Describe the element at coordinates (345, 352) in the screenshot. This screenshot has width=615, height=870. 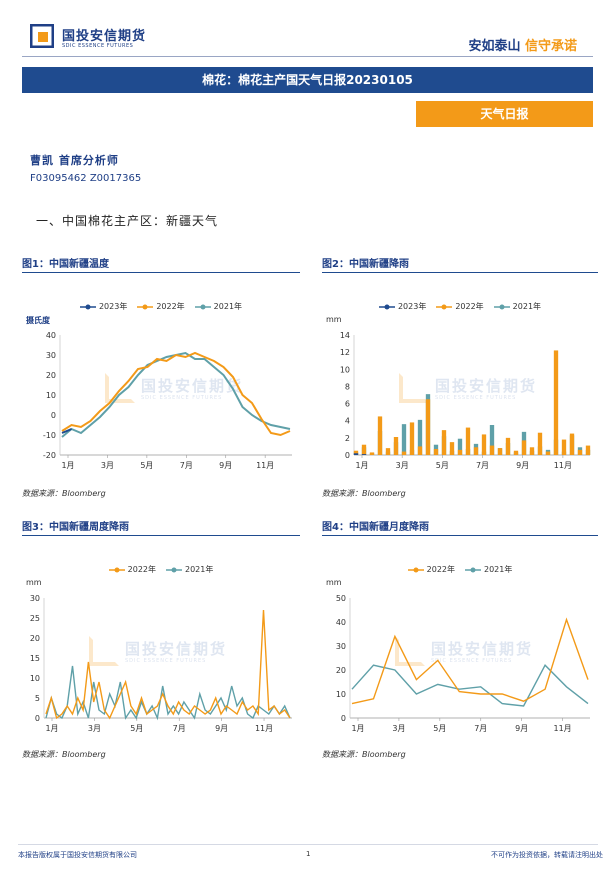
I see `y-tick-label: 12` at that location.